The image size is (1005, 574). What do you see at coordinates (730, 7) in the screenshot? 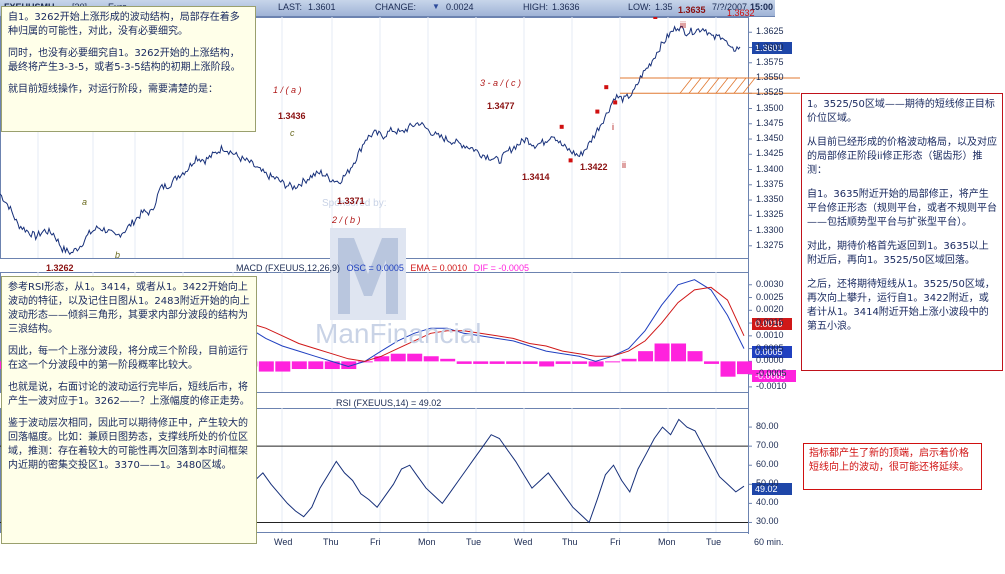
I see `date-value: 7/?/2007` at bounding box center [730, 7].